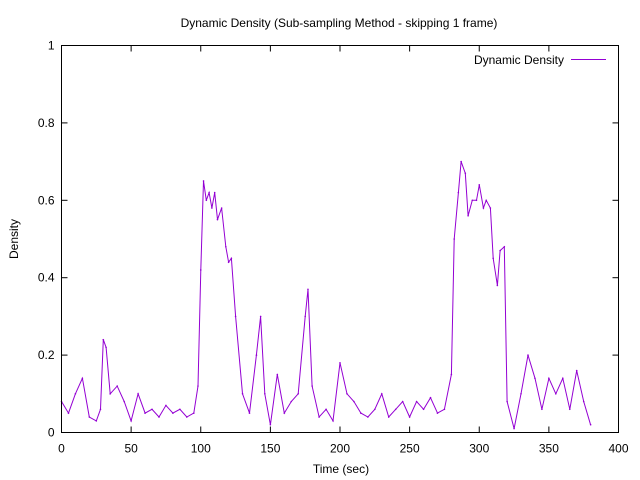  What do you see at coordinates (46, 200) in the screenshot?
I see `y-tick-label: 0.6` at bounding box center [46, 200].